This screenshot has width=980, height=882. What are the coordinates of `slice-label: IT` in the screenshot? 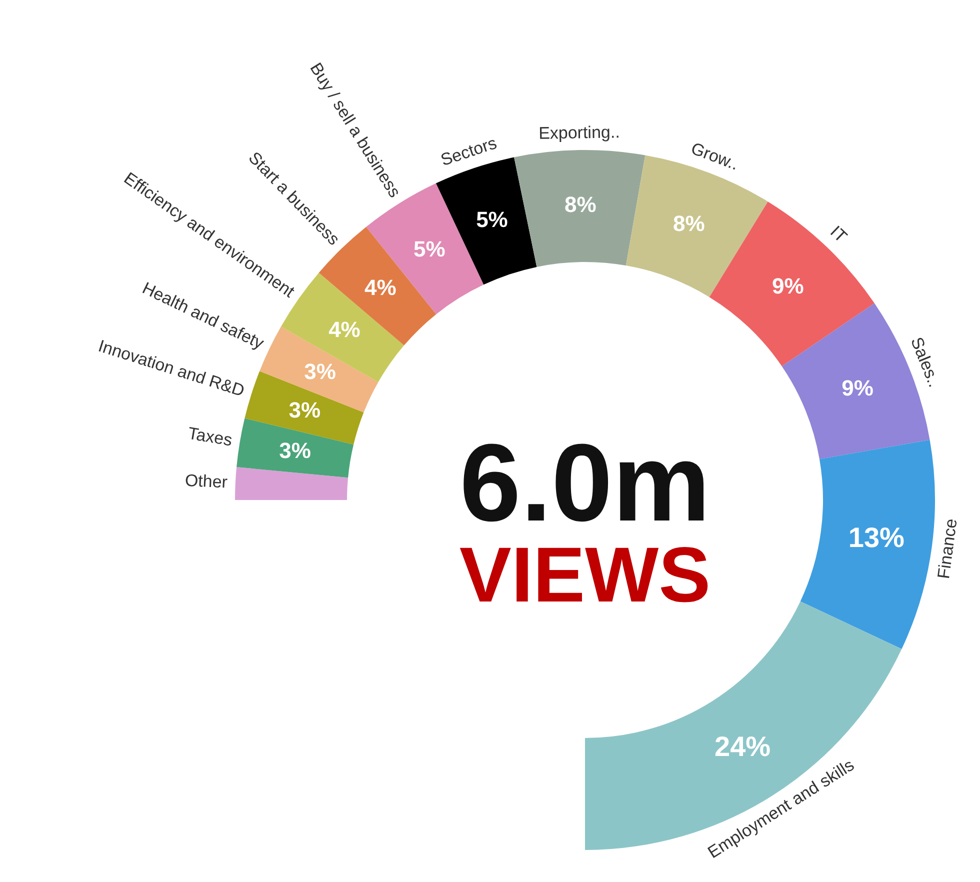 It's located at (838, 234).